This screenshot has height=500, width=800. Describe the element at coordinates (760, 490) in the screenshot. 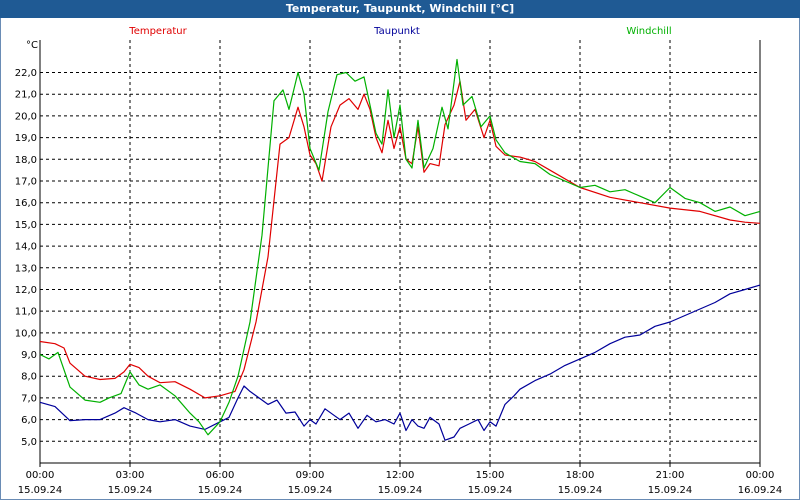

I see `x-tick-date: 16.09.24` at that location.